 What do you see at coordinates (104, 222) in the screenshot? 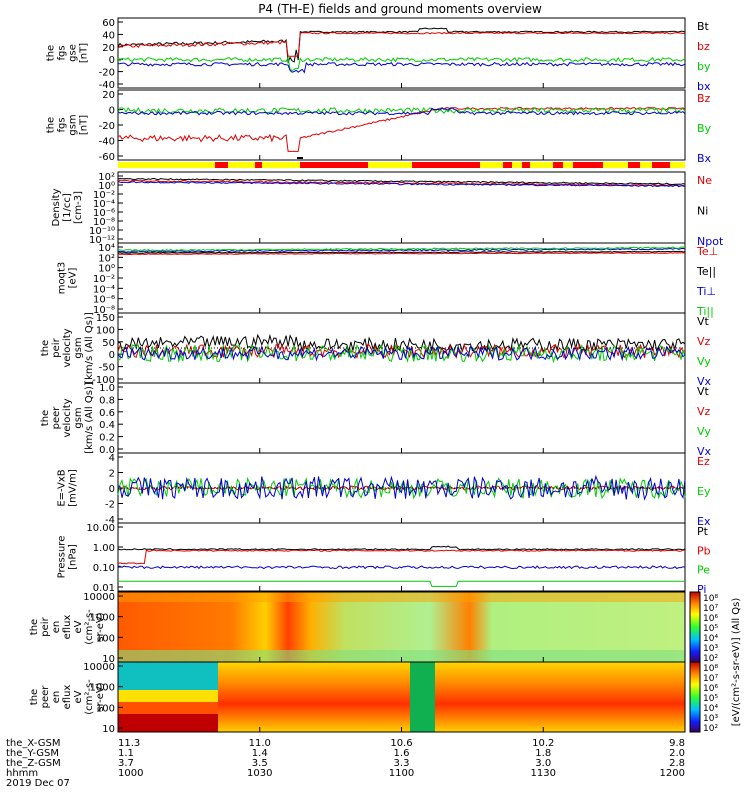
I see `ytick-label: 10⁻⁸` at bounding box center [104, 222].